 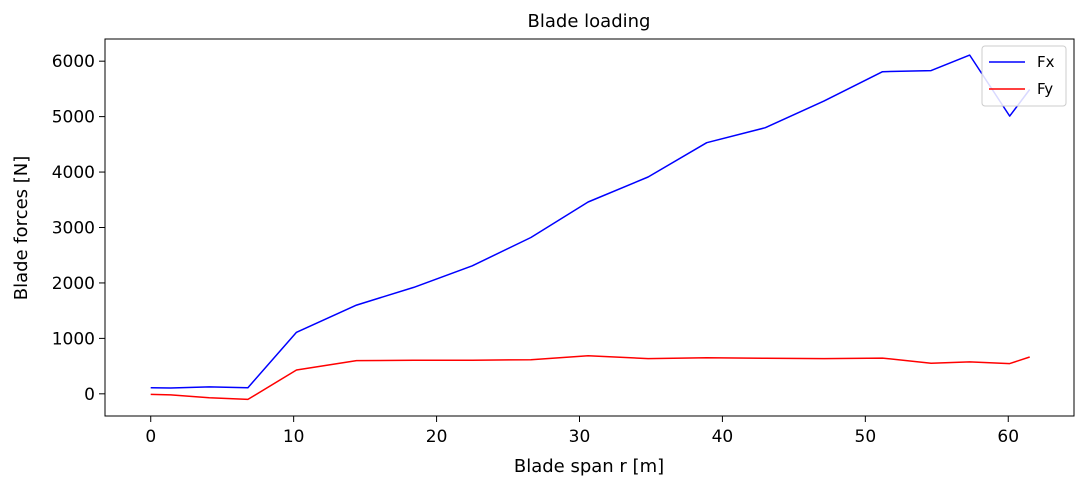 What do you see at coordinates (73, 118) in the screenshot?
I see `y-tick-label: 5000` at bounding box center [73, 118].